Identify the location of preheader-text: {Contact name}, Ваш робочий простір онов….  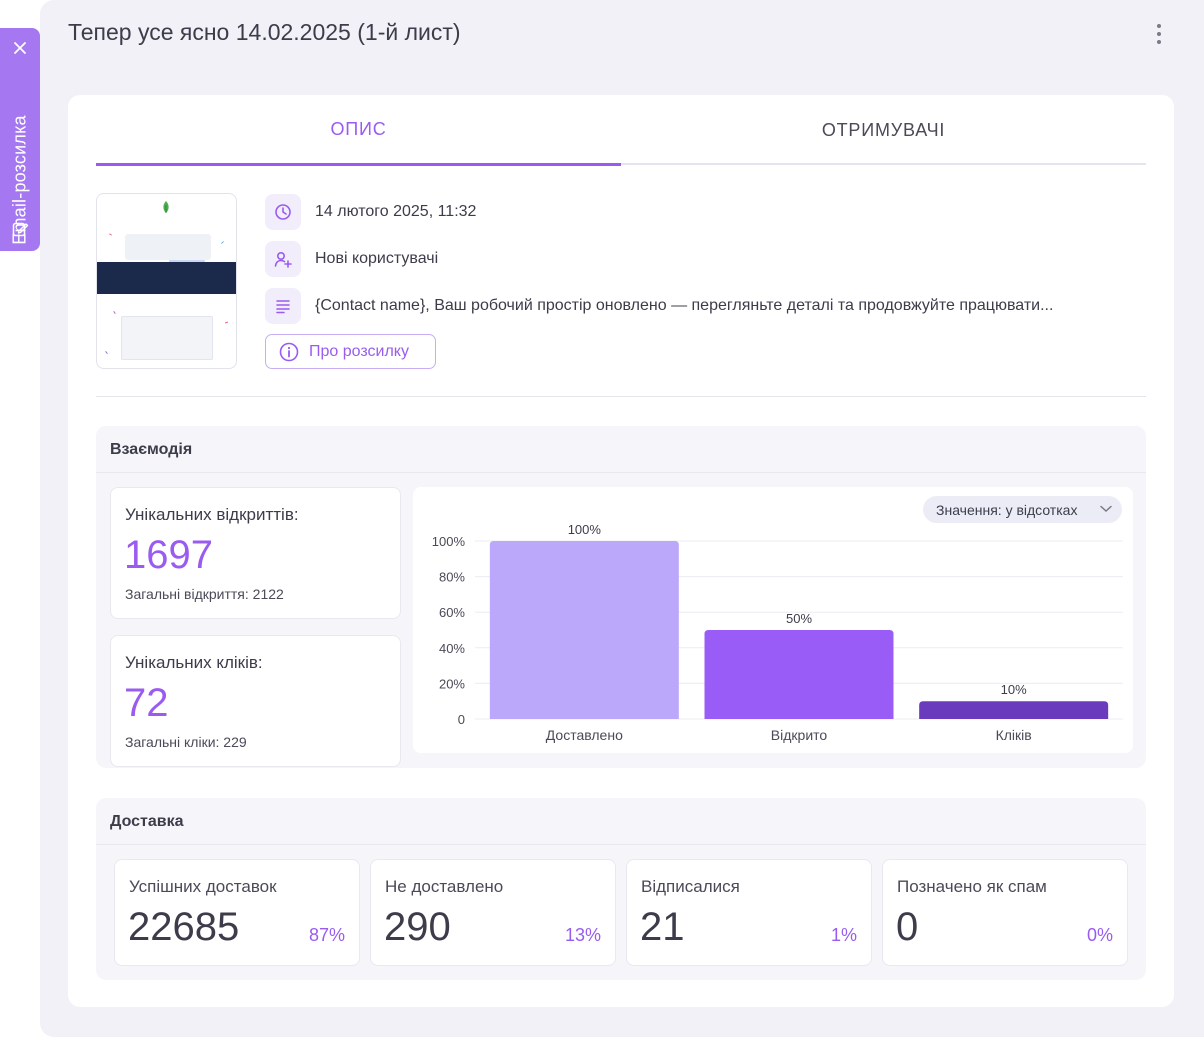
(684, 305).